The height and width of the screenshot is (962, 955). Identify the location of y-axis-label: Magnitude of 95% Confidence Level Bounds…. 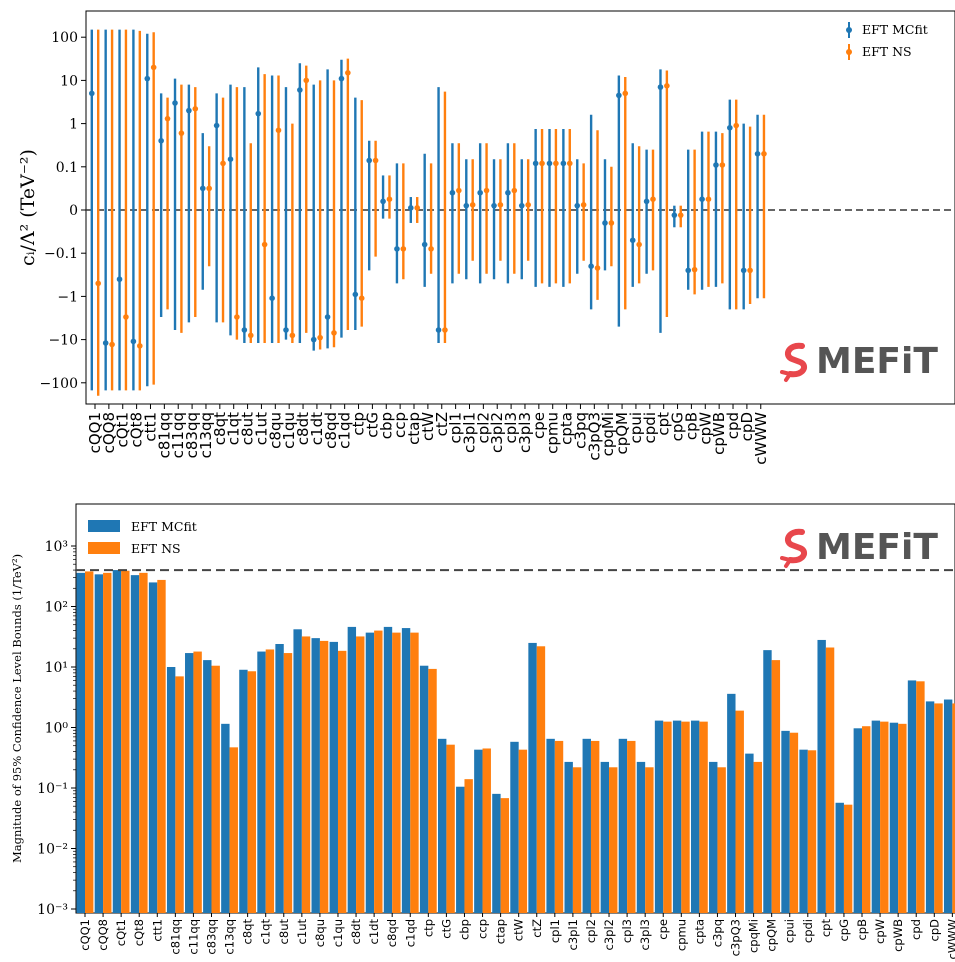
(17, 708).